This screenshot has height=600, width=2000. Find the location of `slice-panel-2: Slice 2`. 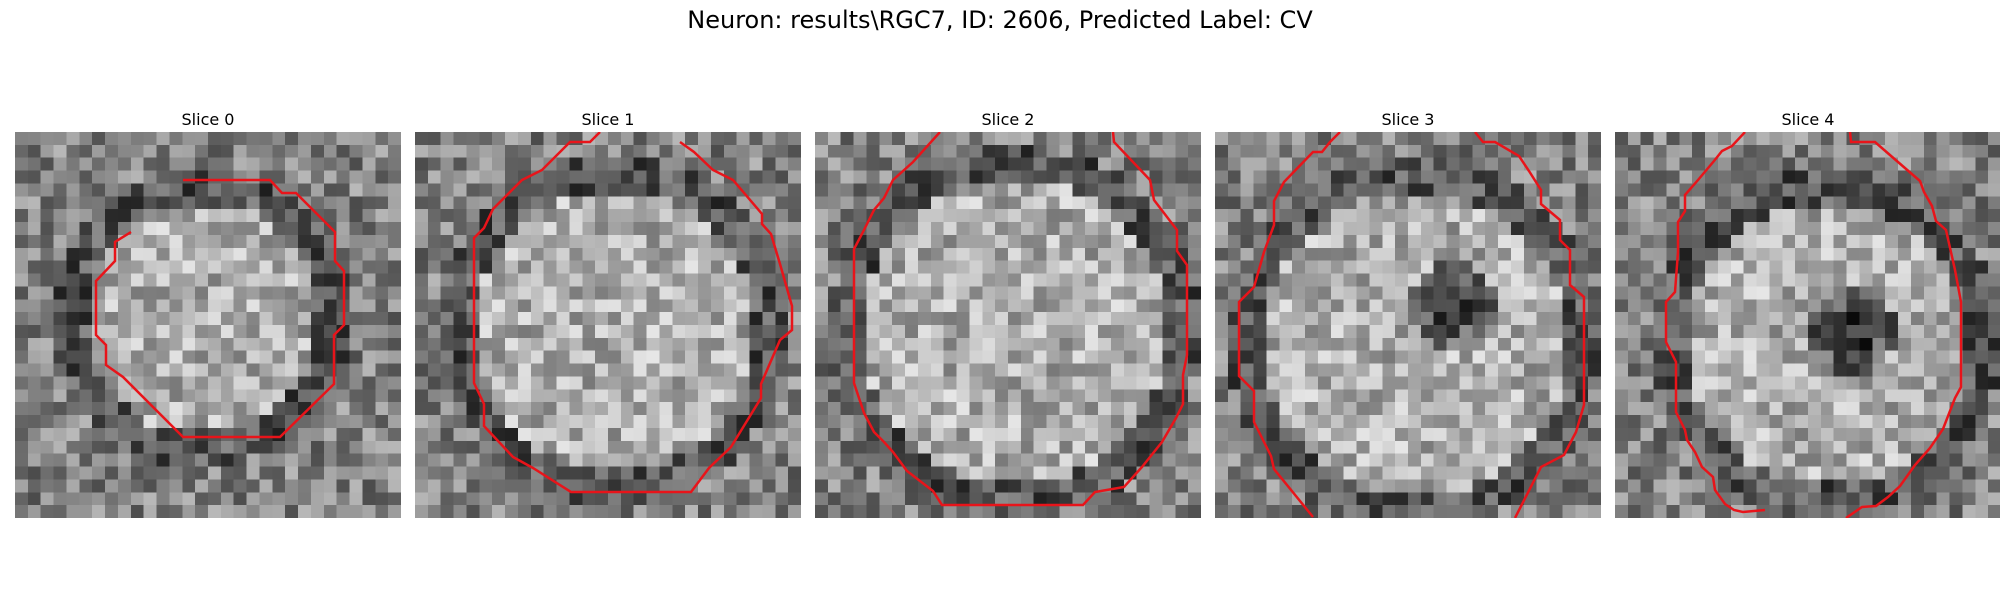

slice-panel-2: Slice 2 is located at coordinates (1008, 313).